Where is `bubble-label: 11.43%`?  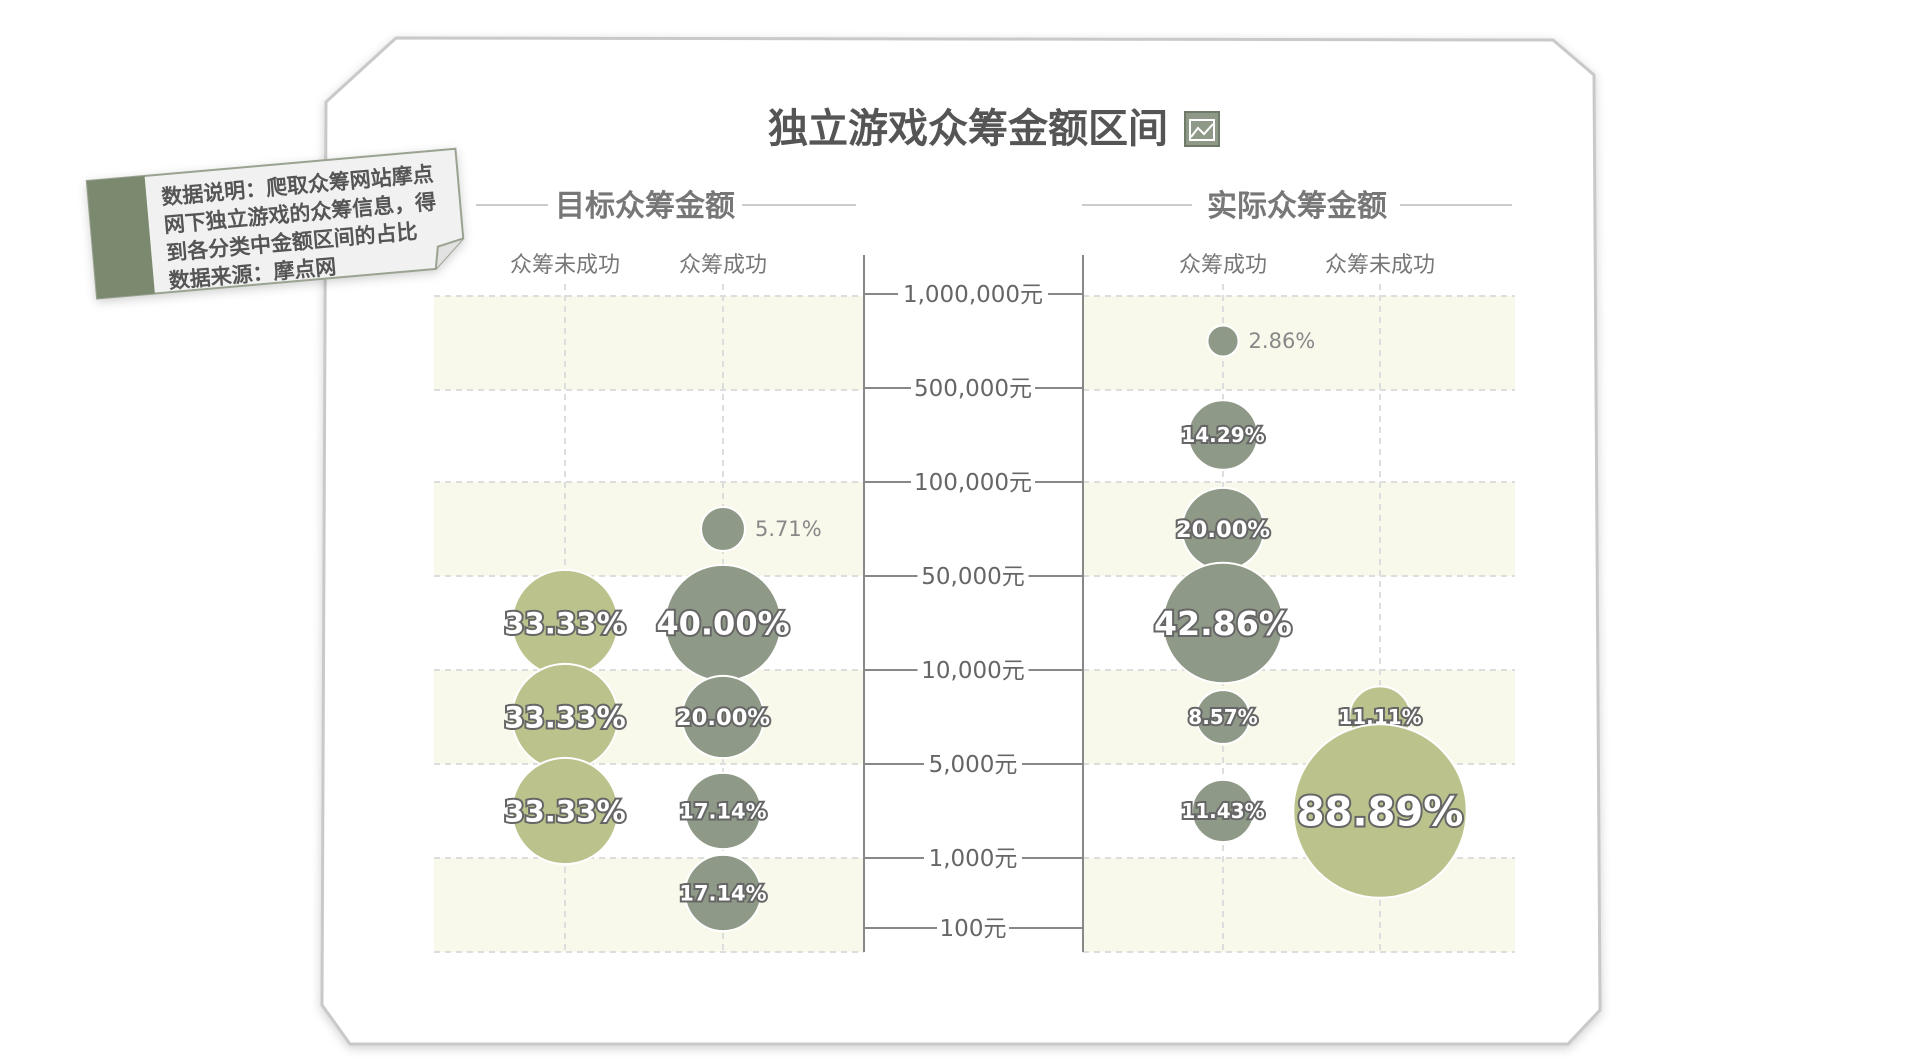
bubble-label: 11.43% is located at coordinates (1222, 811).